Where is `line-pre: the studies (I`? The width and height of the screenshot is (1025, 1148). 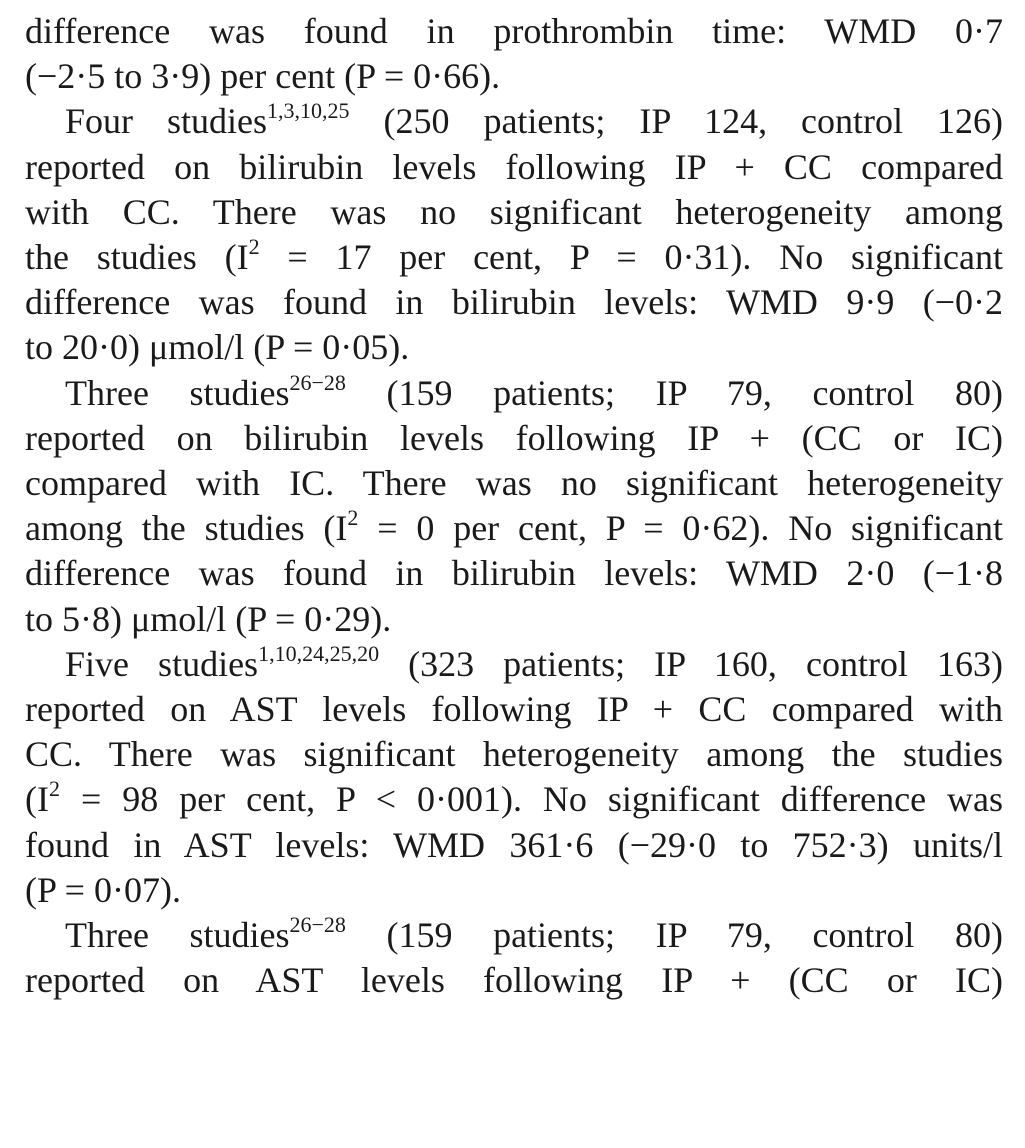
line-pre: the studies (I is located at coordinates (137, 257).